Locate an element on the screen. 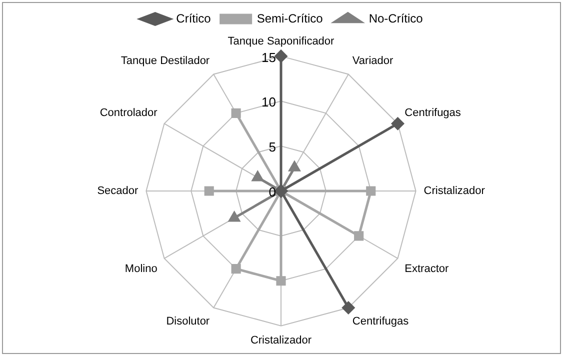 Image resolution: width=563 pixels, height=356 pixels. y-tick-label: 10 is located at coordinates (269, 102).